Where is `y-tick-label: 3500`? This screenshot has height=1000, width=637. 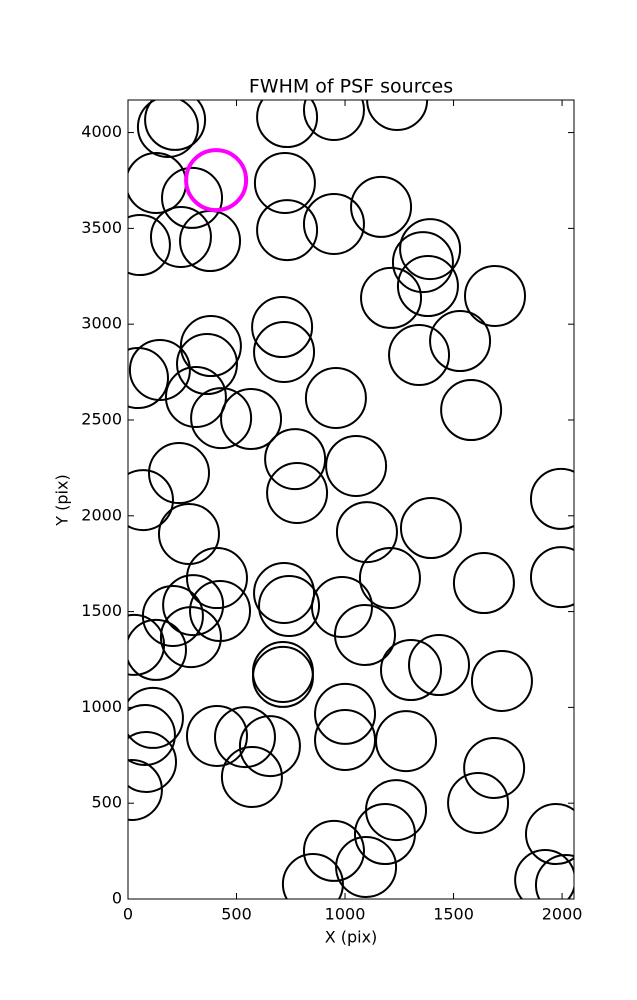 y-tick-label: 3500 is located at coordinates (101, 227).